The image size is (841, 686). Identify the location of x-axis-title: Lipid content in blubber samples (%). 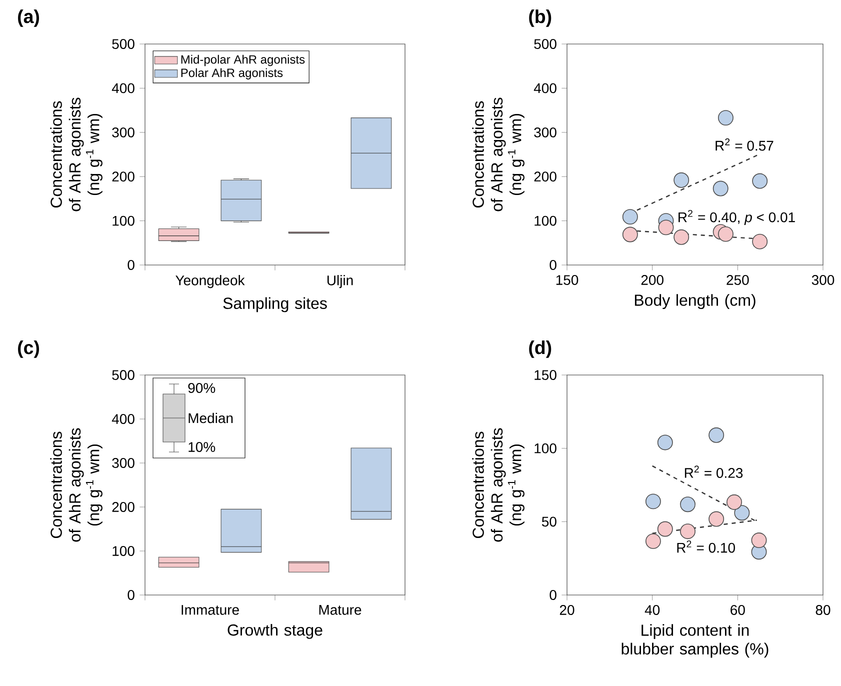
(695, 641).